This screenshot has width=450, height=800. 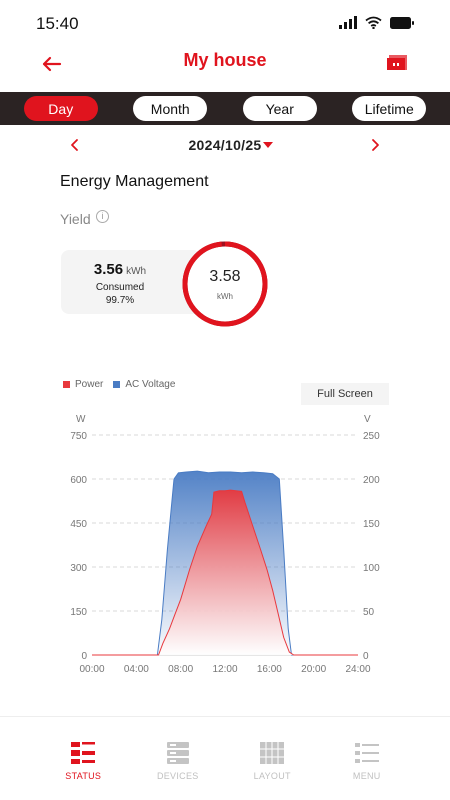 I want to click on yield-label: Yield, so click(x=75, y=219).